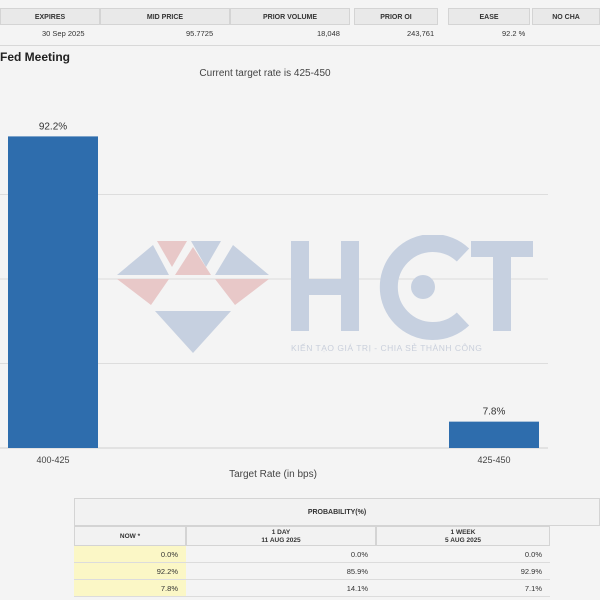  Describe the element at coordinates (273, 474) in the screenshot. I see `x-axis-label: Target Rate (in bps)` at that location.